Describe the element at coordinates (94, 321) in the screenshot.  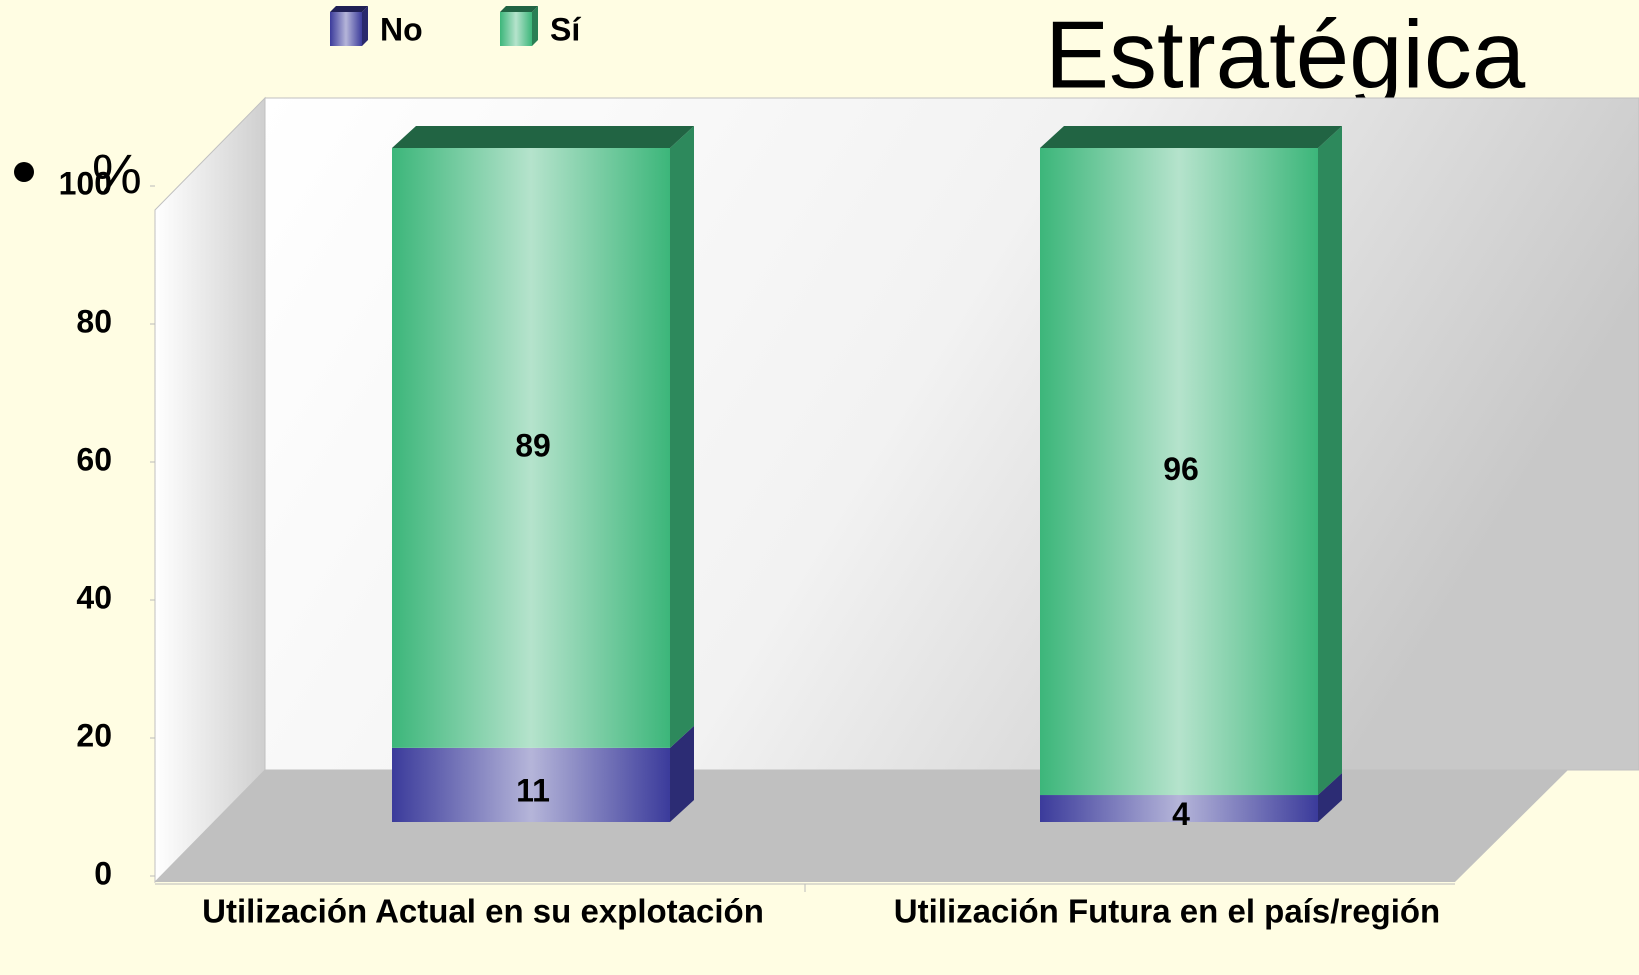
I see `y-tick-label: 80` at that location.